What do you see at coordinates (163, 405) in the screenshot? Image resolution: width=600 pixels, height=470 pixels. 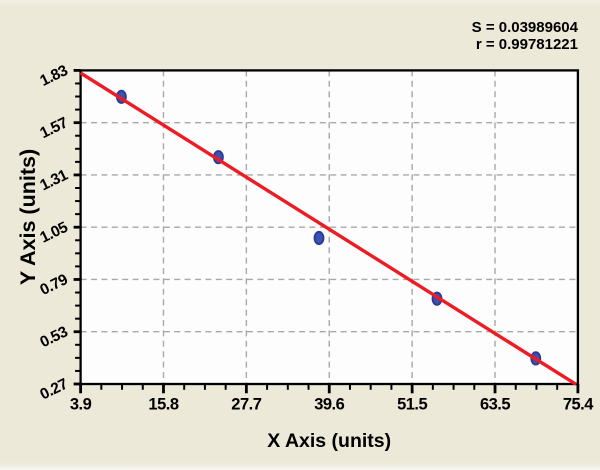 I see `svg-text: 15.8` at bounding box center [163, 405].